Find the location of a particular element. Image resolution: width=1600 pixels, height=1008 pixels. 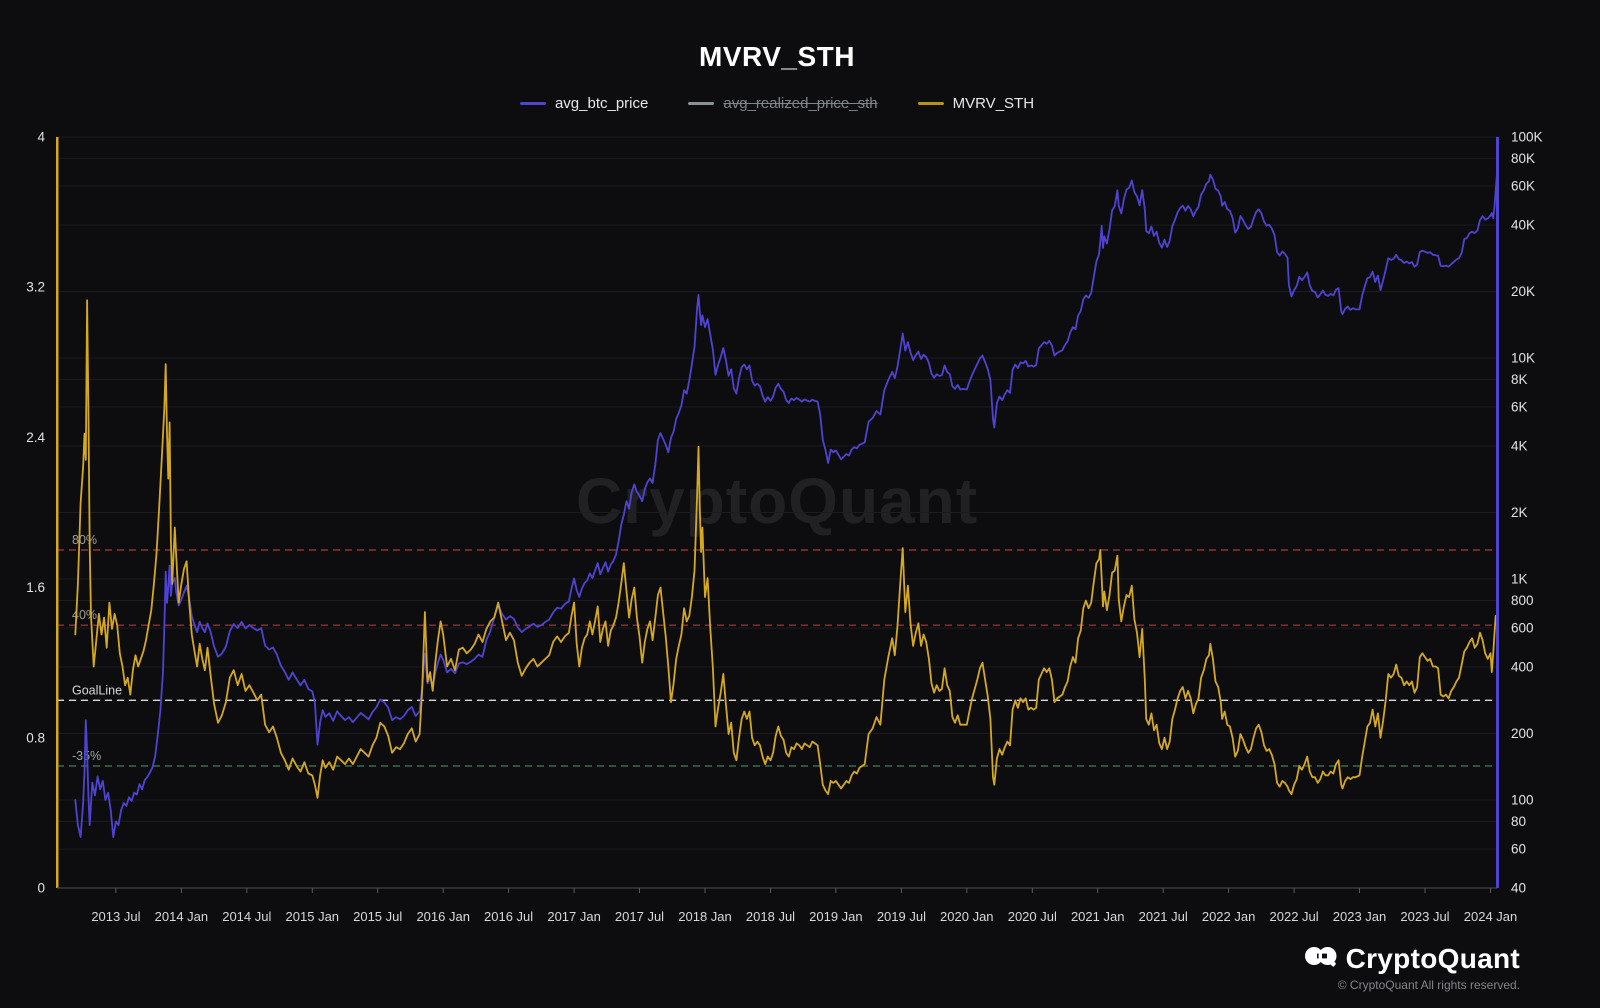

right-axis-label: 8K is located at coordinates (1519, 379).